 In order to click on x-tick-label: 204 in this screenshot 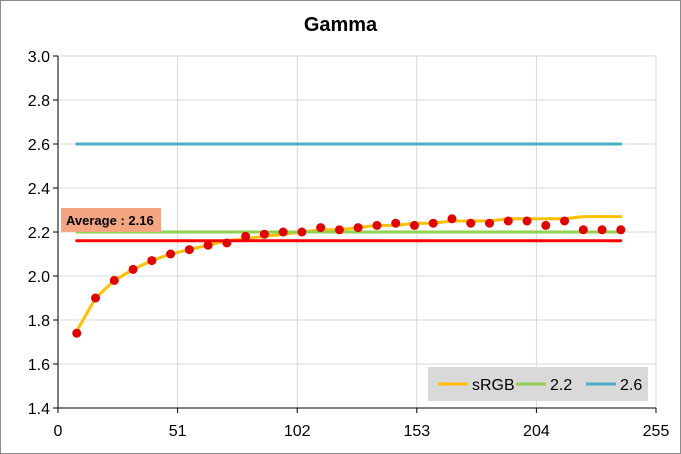, I will do `click(536, 431)`.